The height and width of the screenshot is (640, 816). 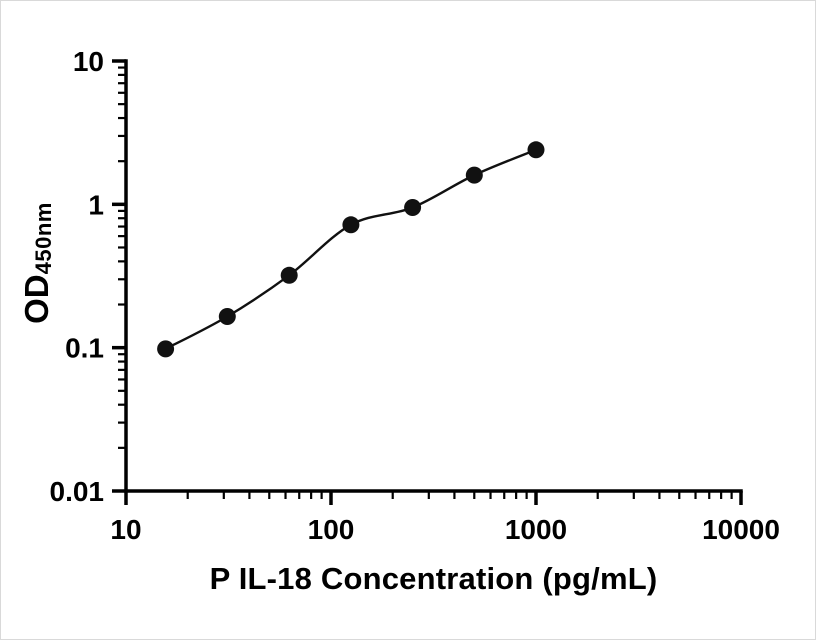 What do you see at coordinates (125, 529) in the screenshot?
I see `x-axis-tick-label: 10` at bounding box center [125, 529].